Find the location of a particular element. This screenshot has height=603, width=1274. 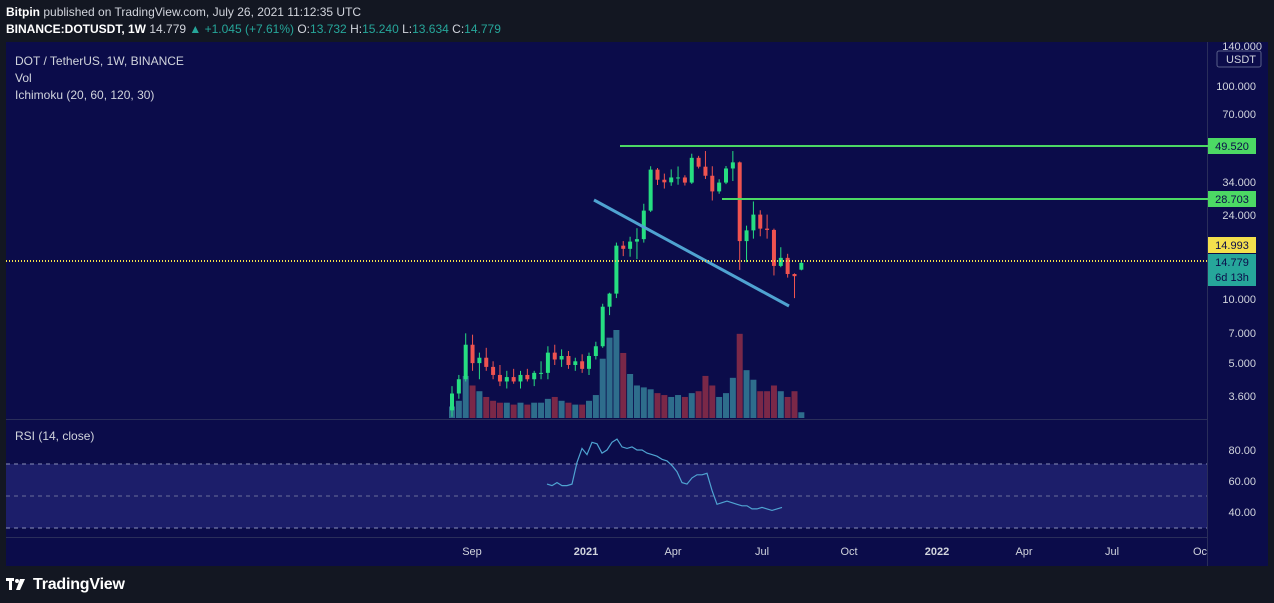

time-tick: Jul is located at coordinates (1112, 552).